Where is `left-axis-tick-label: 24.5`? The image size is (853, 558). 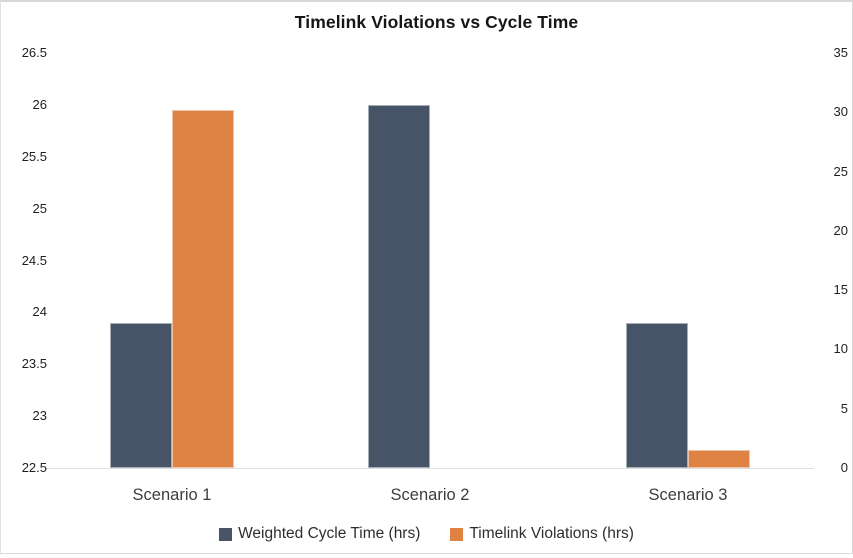 left-axis-tick-label: 24.5 is located at coordinates (34, 260).